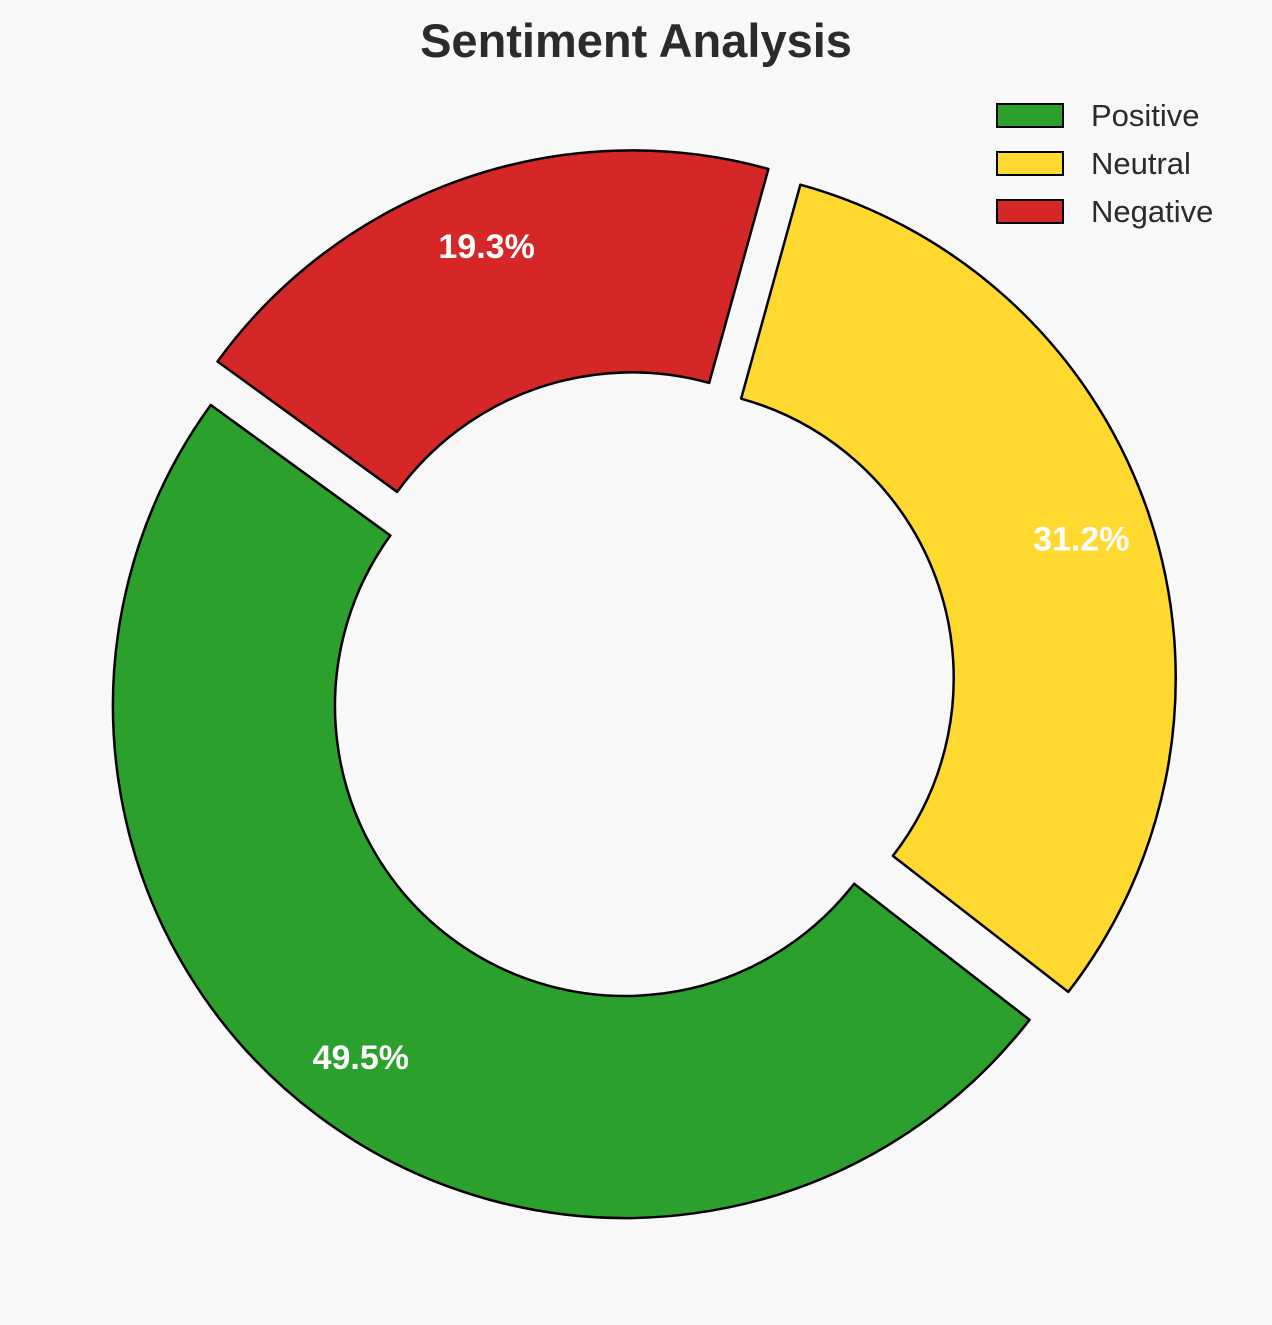  What do you see at coordinates (361, 1058) in the screenshot?
I see `label-positive: 49.5%` at bounding box center [361, 1058].